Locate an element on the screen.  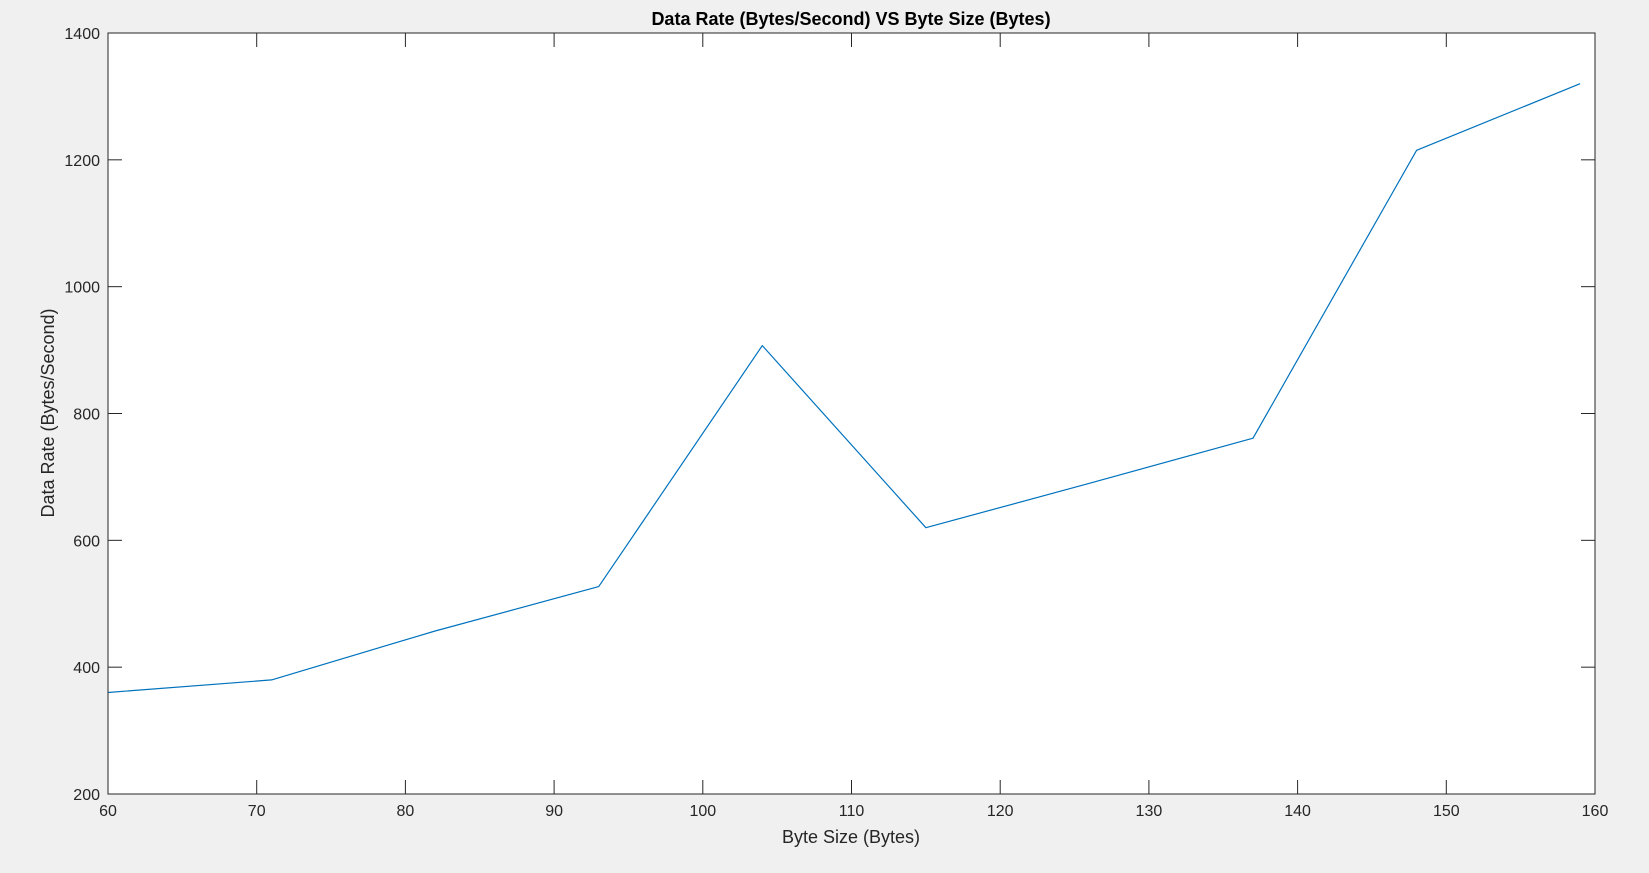
y-tick-label: 1400 is located at coordinates (82, 34).